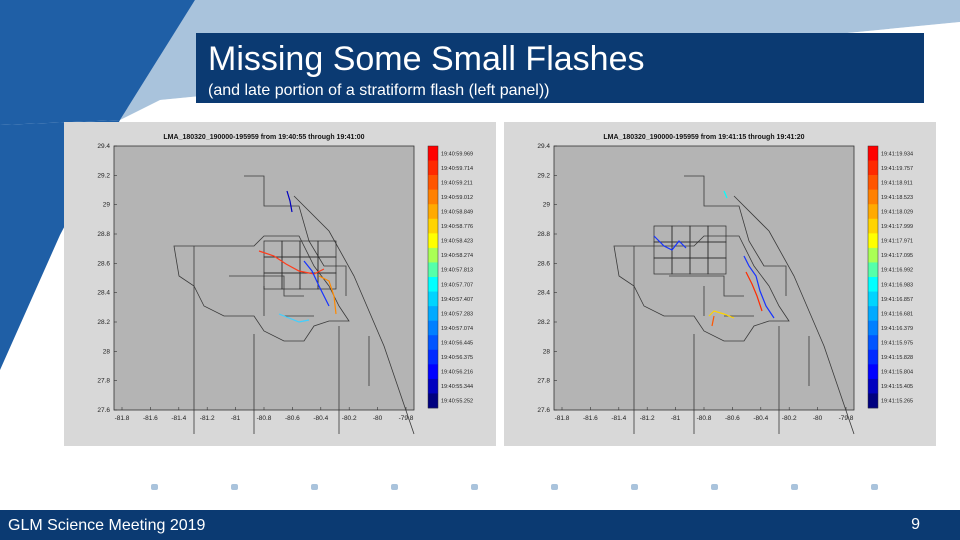 The image size is (960, 540). What do you see at coordinates (103, 234) in the screenshot?
I see `y-tick-label: 28.8` at bounding box center [103, 234].